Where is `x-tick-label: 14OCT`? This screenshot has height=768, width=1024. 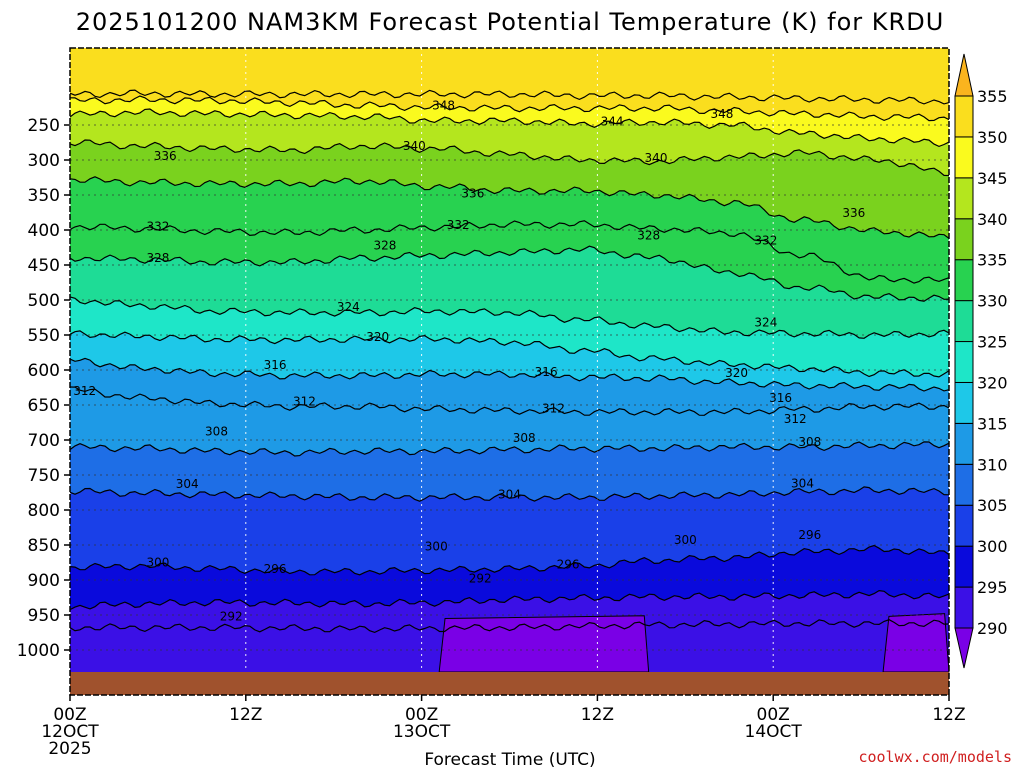
x-tick-label: 14OCT is located at coordinates (774, 732).